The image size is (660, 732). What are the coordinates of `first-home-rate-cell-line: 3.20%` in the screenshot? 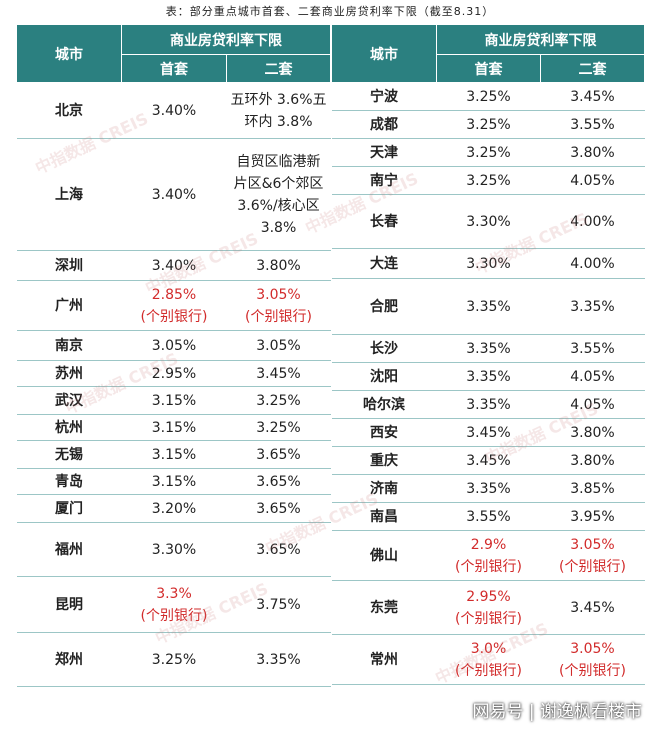 It's located at (174, 508).